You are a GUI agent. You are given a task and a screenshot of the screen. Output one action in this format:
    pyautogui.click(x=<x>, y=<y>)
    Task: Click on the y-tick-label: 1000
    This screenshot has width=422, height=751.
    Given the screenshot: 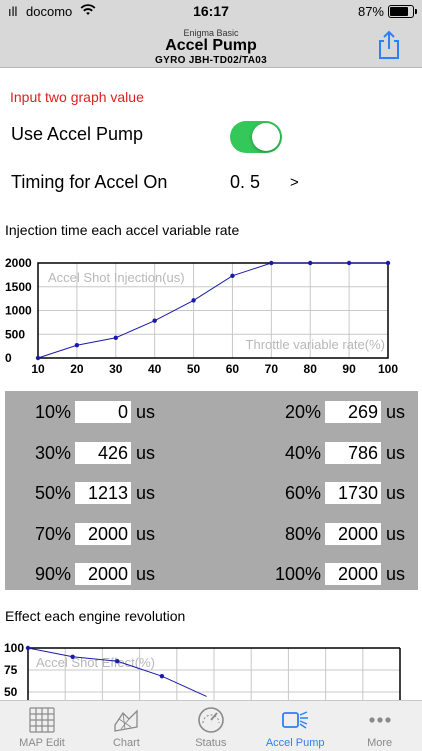 What is the action you would take?
    pyautogui.click(x=18, y=311)
    